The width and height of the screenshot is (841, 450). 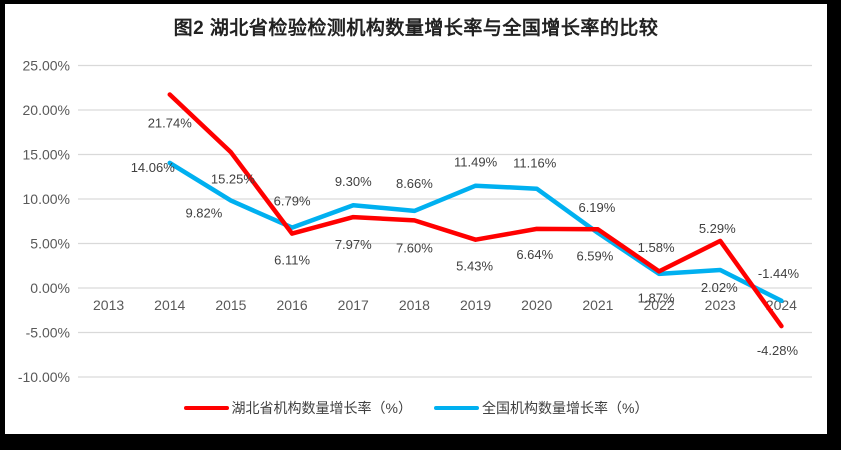 What do you see at coordinates (717, 228) in the screenshot?
I see `data-label-hubei: 5.29%` at bounding box center [717, 228].